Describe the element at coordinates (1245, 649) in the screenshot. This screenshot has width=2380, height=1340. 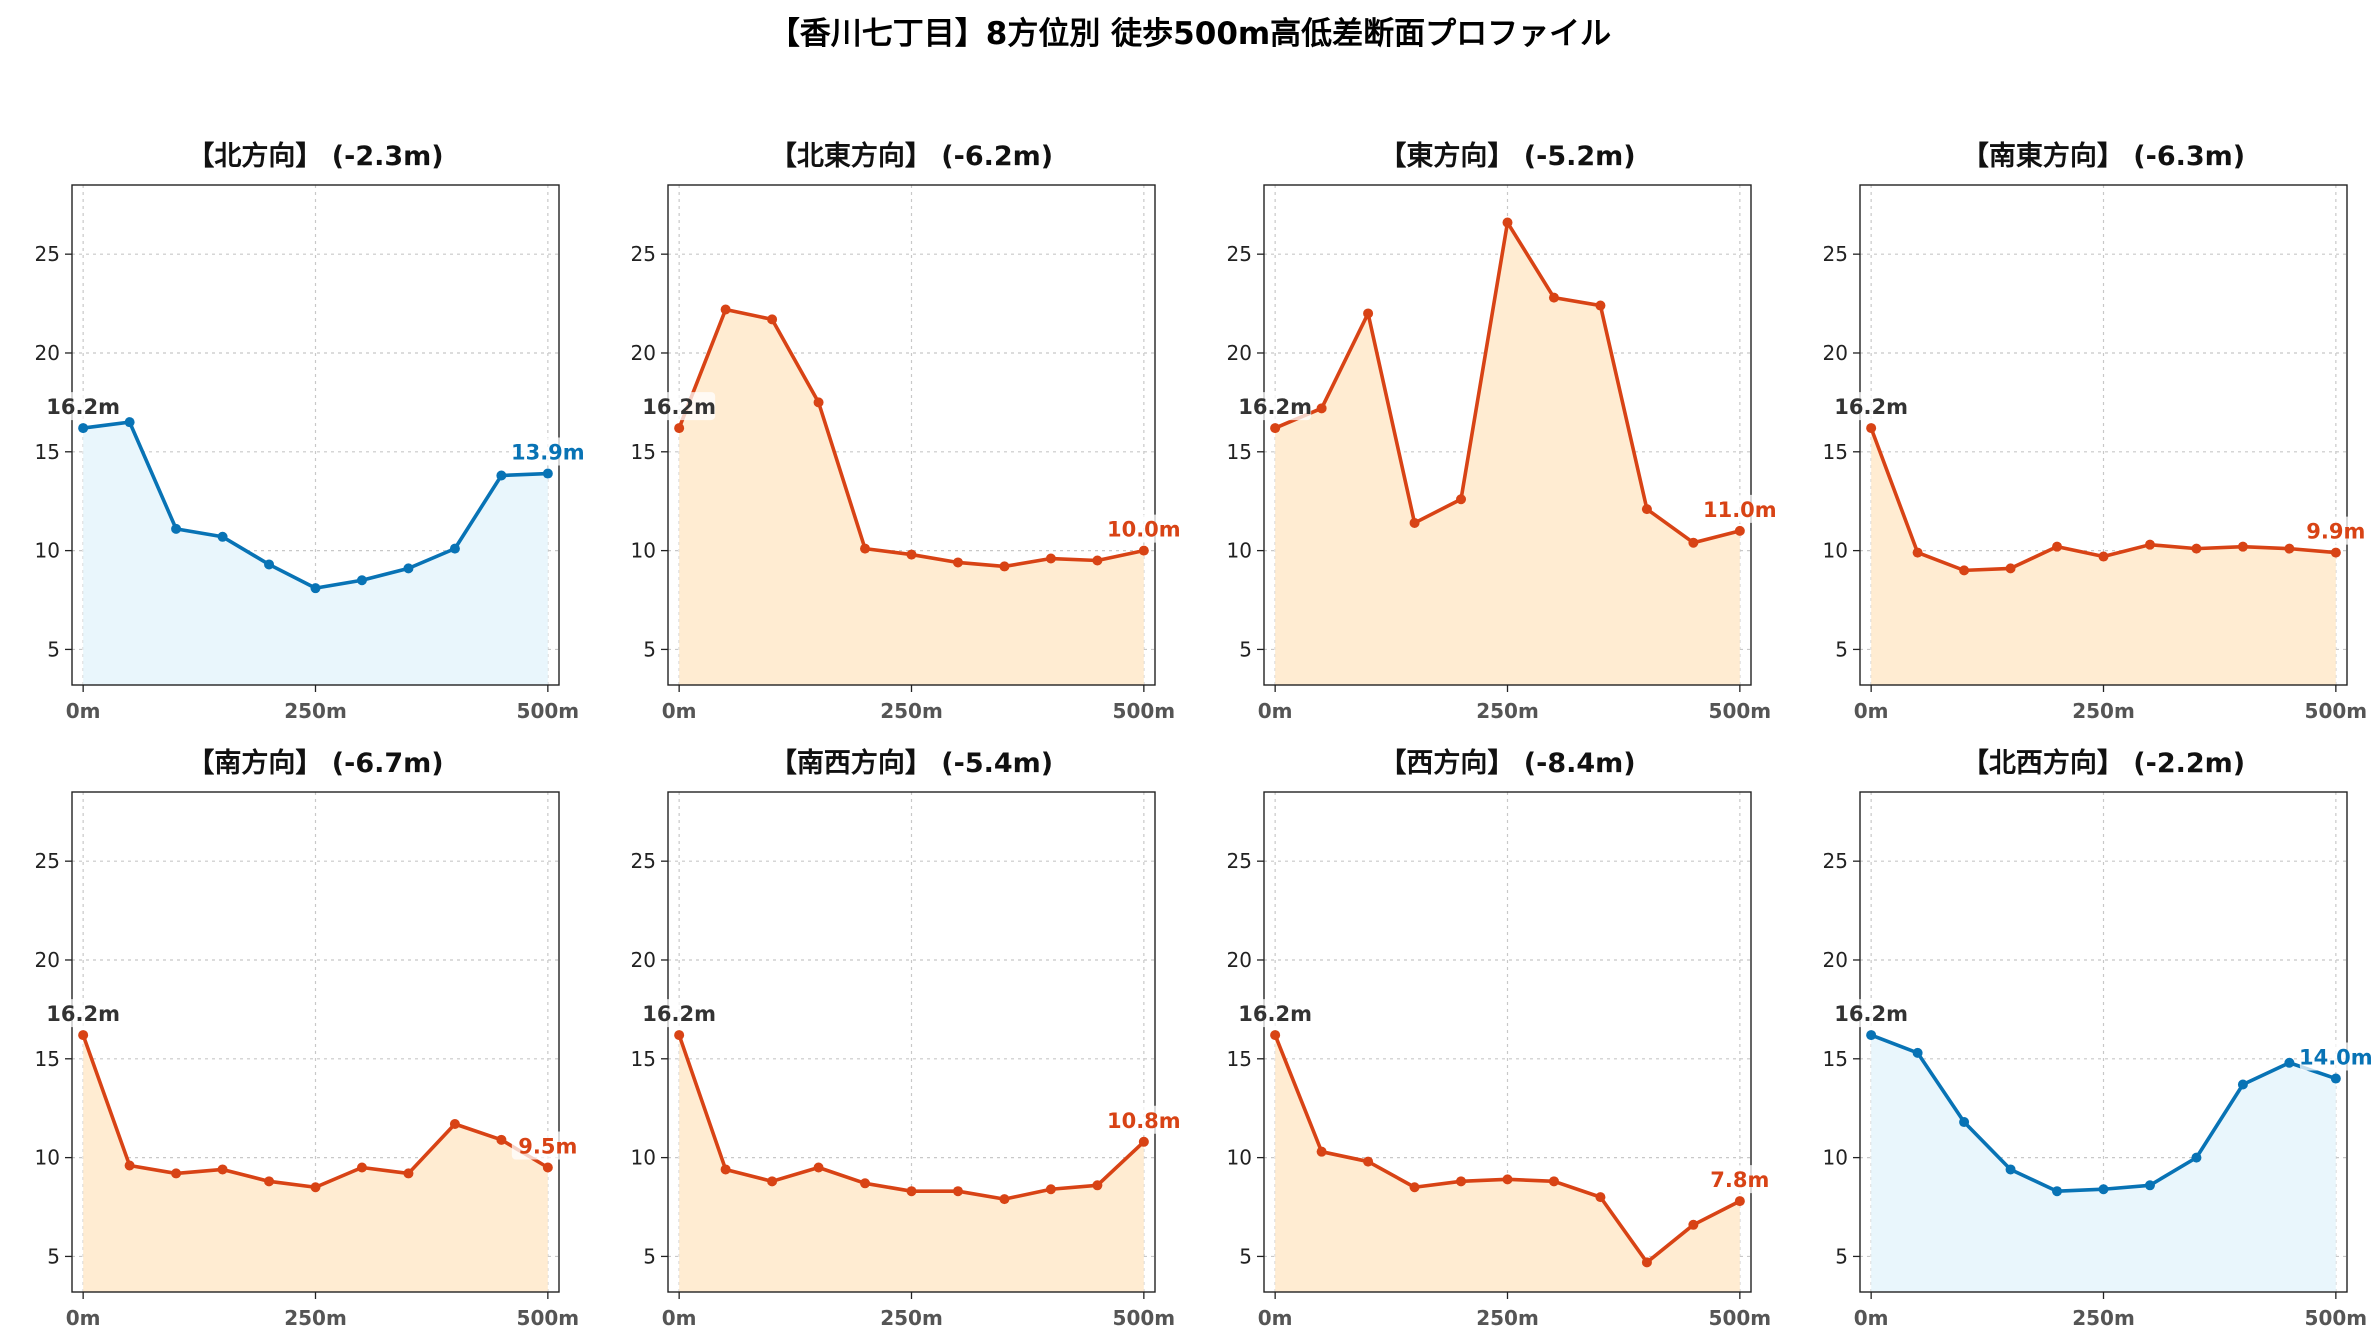
I see `panel-2-ytick-label-0: 5` at that location.